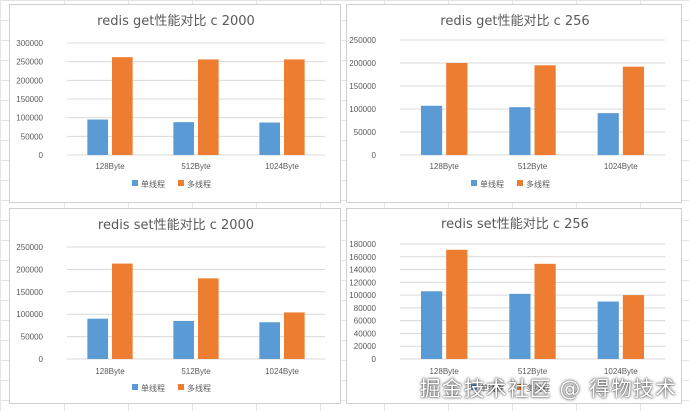 The image size is (689, 411). What do you see at coordinates (362, 282) in the screenshot?
I see `y-tick-label: 120000` at bounding box center [362, 282].